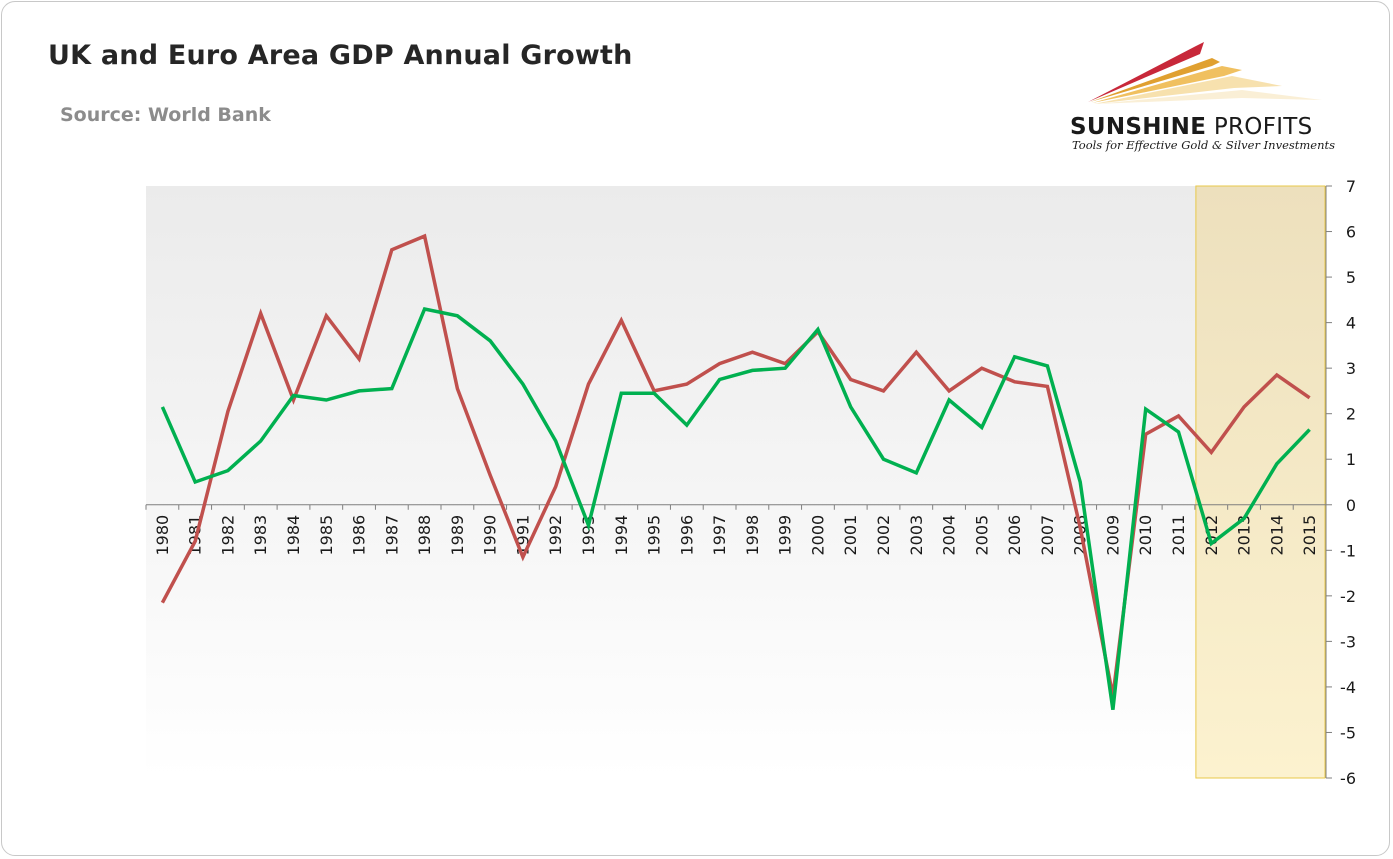  I want to click on sunburst-icon, so click(1205, 73).